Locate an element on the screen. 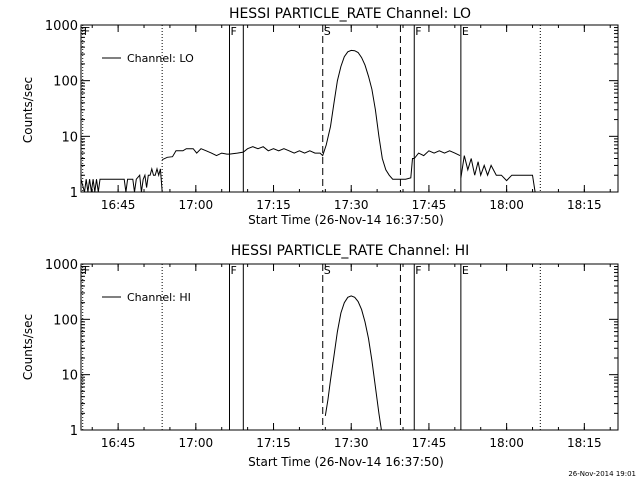 The image size is (640, 480). legend-label: Channel: HI is located at coordinates (159, 297).